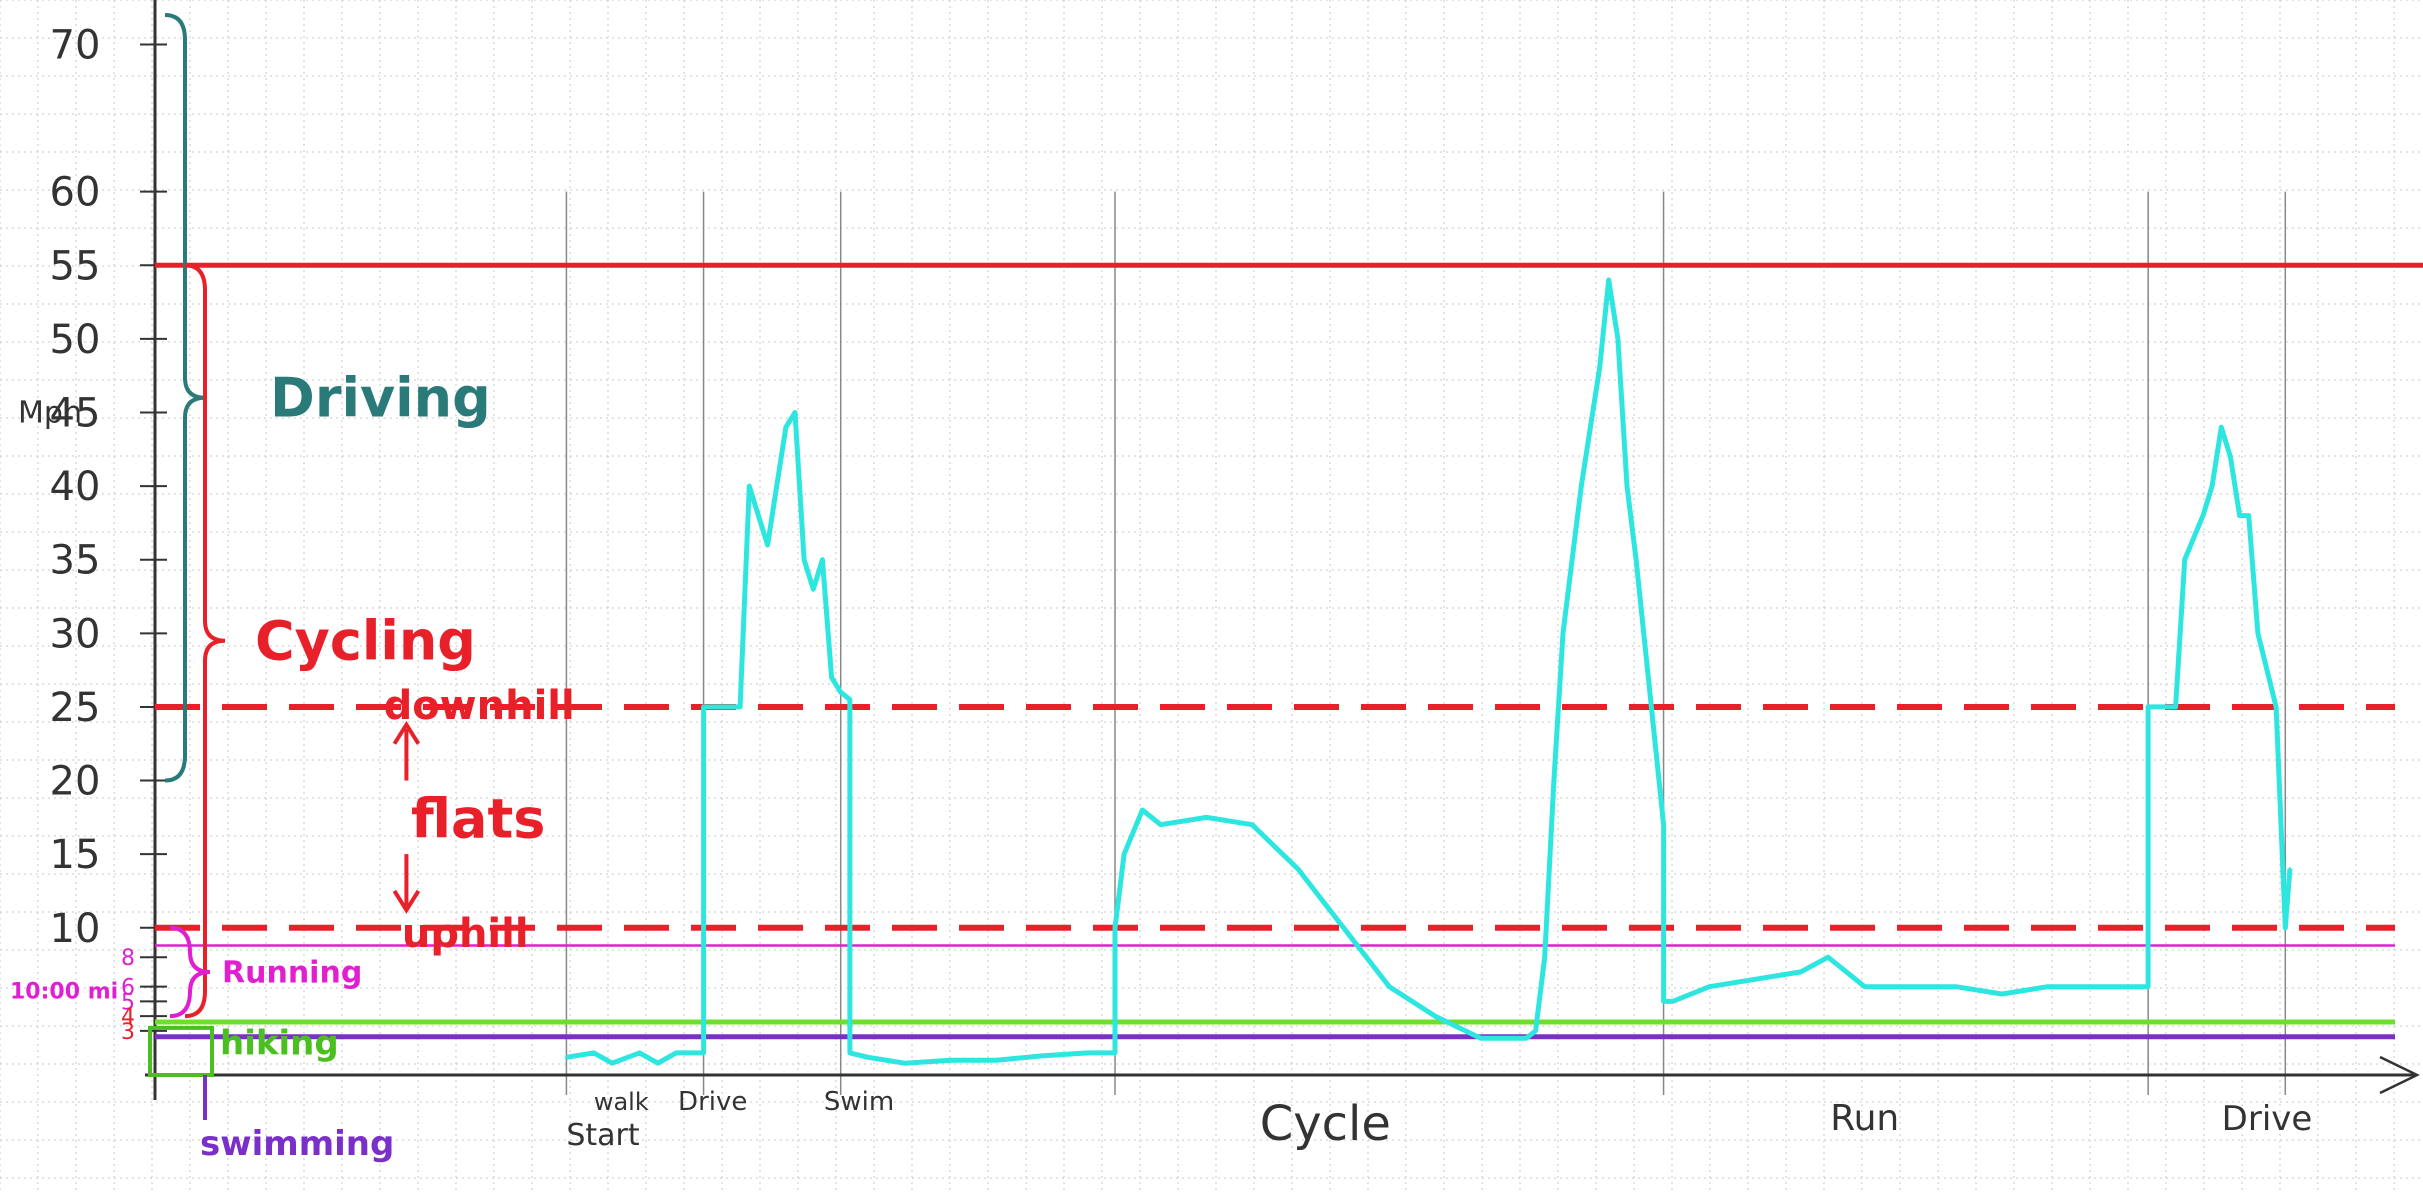 This screenshot has width=2423, height=1199. Describe the element at coordinates (465, 934) in the screenshot. I see `annotation-uphill: uphill` at that location.